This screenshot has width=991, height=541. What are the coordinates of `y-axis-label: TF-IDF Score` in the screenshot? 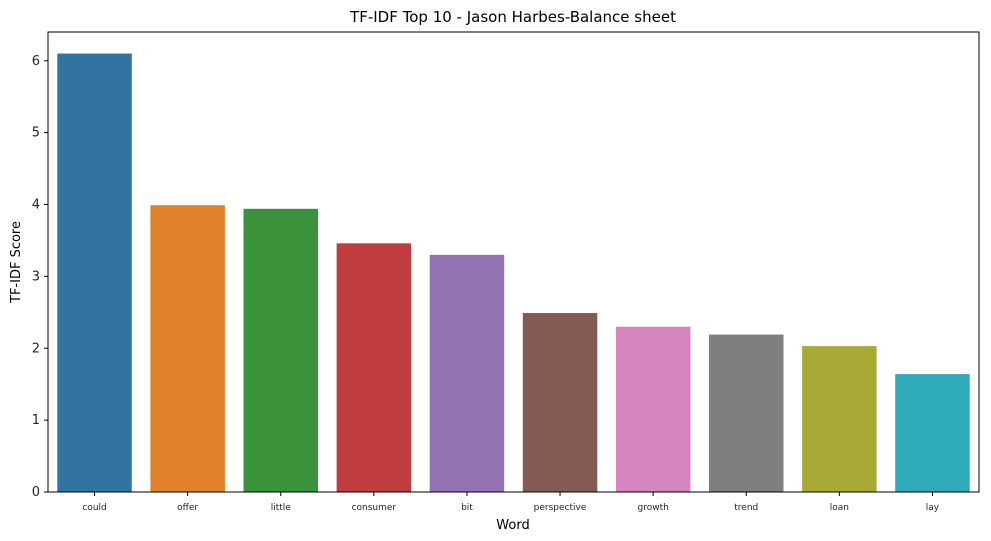 It's located at (16, 262).